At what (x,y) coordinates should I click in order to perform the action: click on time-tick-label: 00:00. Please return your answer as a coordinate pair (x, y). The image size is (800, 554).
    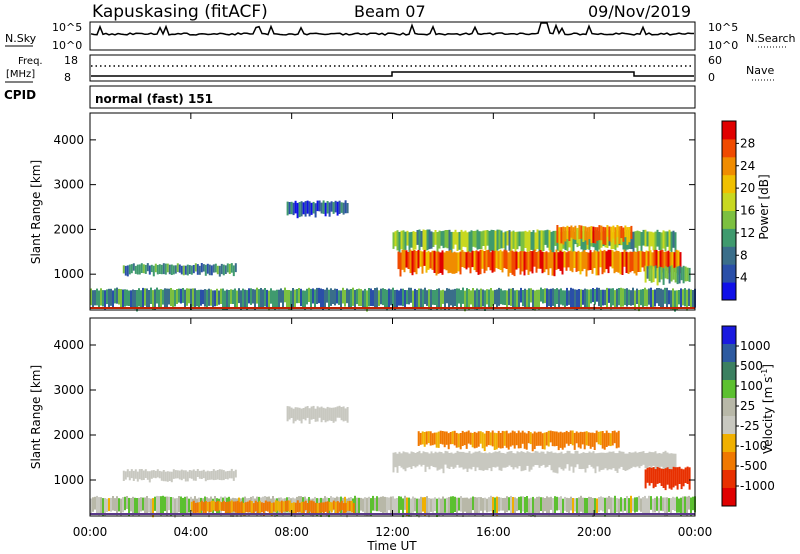
    Looking at the image, I should click on (90, 532).